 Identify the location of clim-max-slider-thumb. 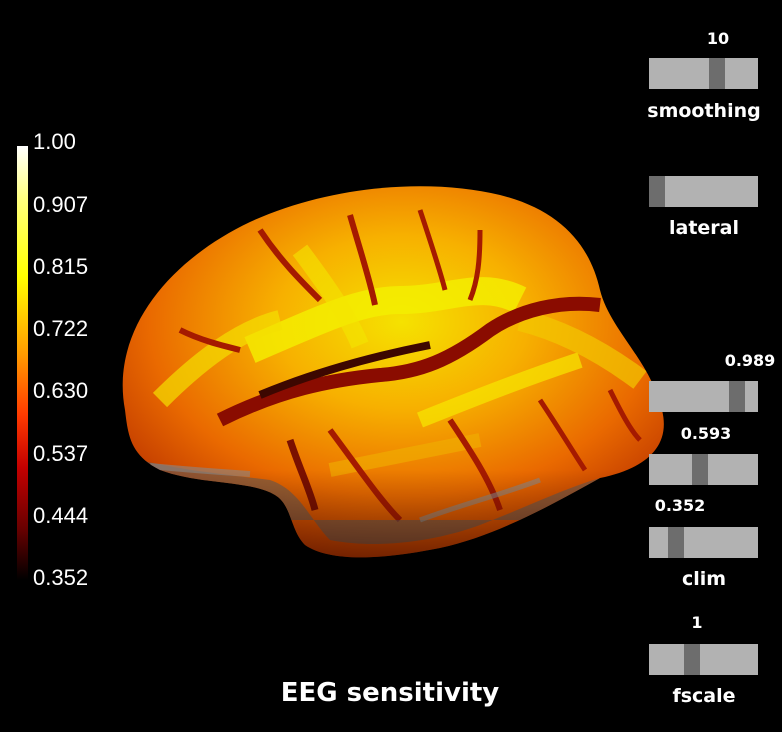
(737, 396).